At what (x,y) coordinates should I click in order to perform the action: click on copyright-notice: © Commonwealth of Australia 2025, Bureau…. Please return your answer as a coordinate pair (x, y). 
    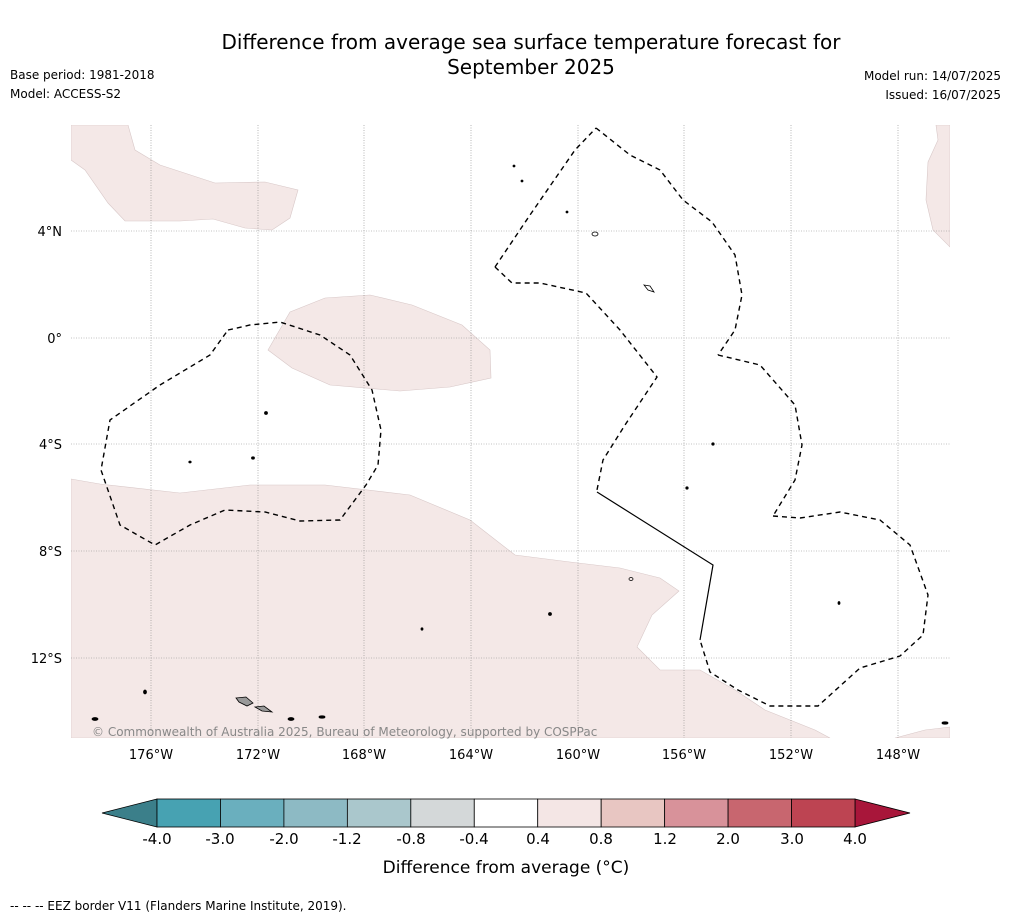
    Looking at the image, I should click on (344, 732).